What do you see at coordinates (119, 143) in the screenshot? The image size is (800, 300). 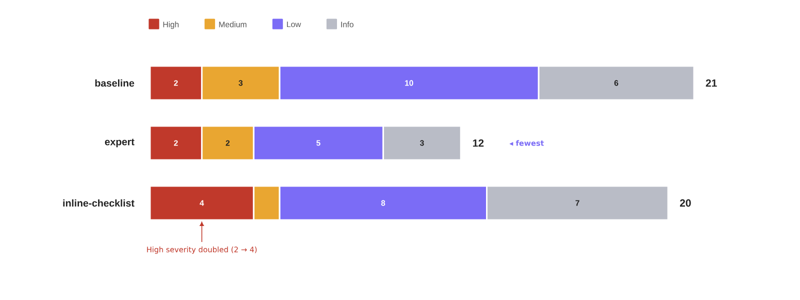 I see `y-tick-label: expert` at bounding box center [119, 143].